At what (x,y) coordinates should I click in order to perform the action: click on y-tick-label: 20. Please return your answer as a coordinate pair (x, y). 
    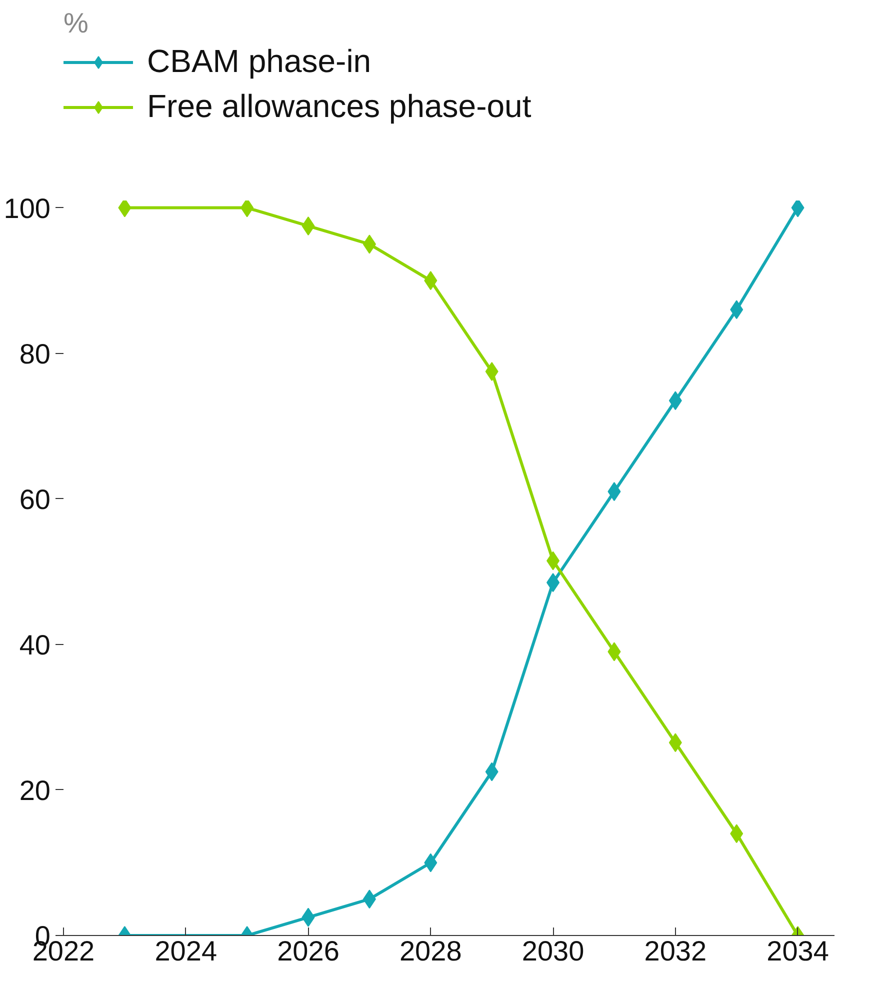
    Looking at the image, I should click on (35, 790).